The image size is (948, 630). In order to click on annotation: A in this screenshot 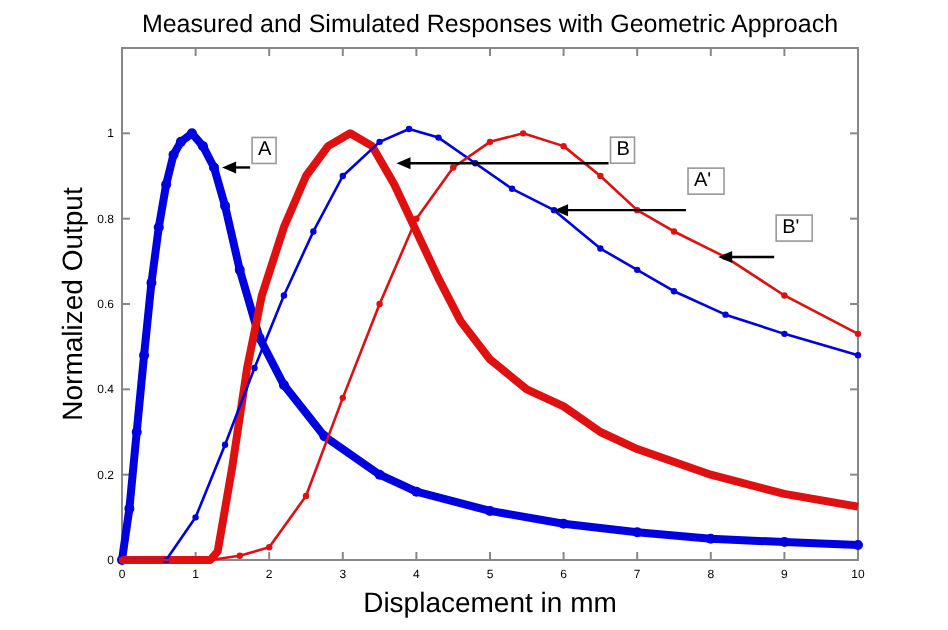, I will do `click(265, 150)`.